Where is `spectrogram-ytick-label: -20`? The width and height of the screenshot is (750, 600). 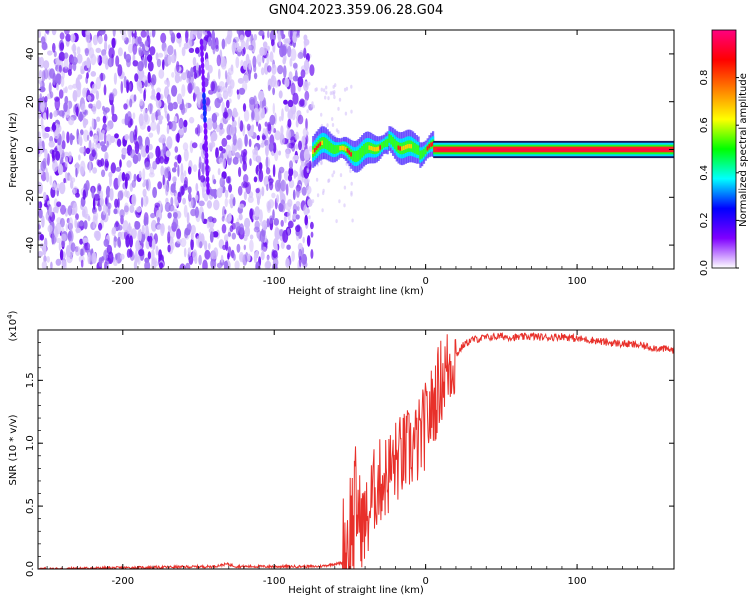
spectrogram-ytick-label: -20 is located at coordinates (30, 197).